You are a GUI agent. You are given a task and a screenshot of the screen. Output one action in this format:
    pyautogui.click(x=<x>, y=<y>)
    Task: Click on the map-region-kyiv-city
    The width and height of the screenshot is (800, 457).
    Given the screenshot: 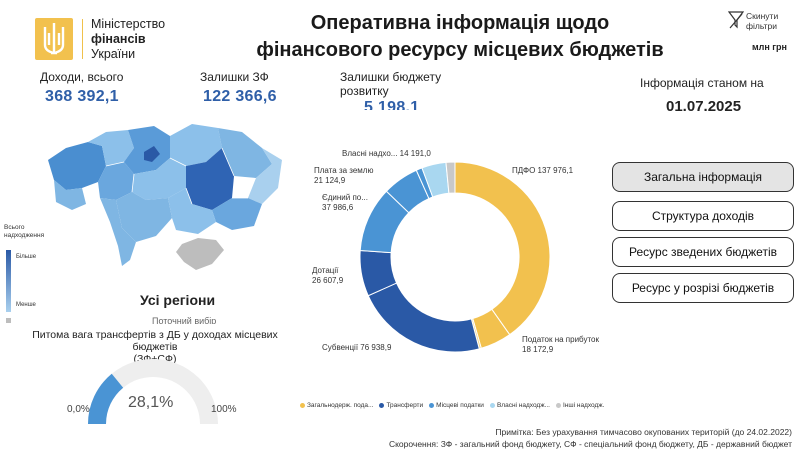 What is the action you would take?
    pyautogui.click(x=152, y=154)
    